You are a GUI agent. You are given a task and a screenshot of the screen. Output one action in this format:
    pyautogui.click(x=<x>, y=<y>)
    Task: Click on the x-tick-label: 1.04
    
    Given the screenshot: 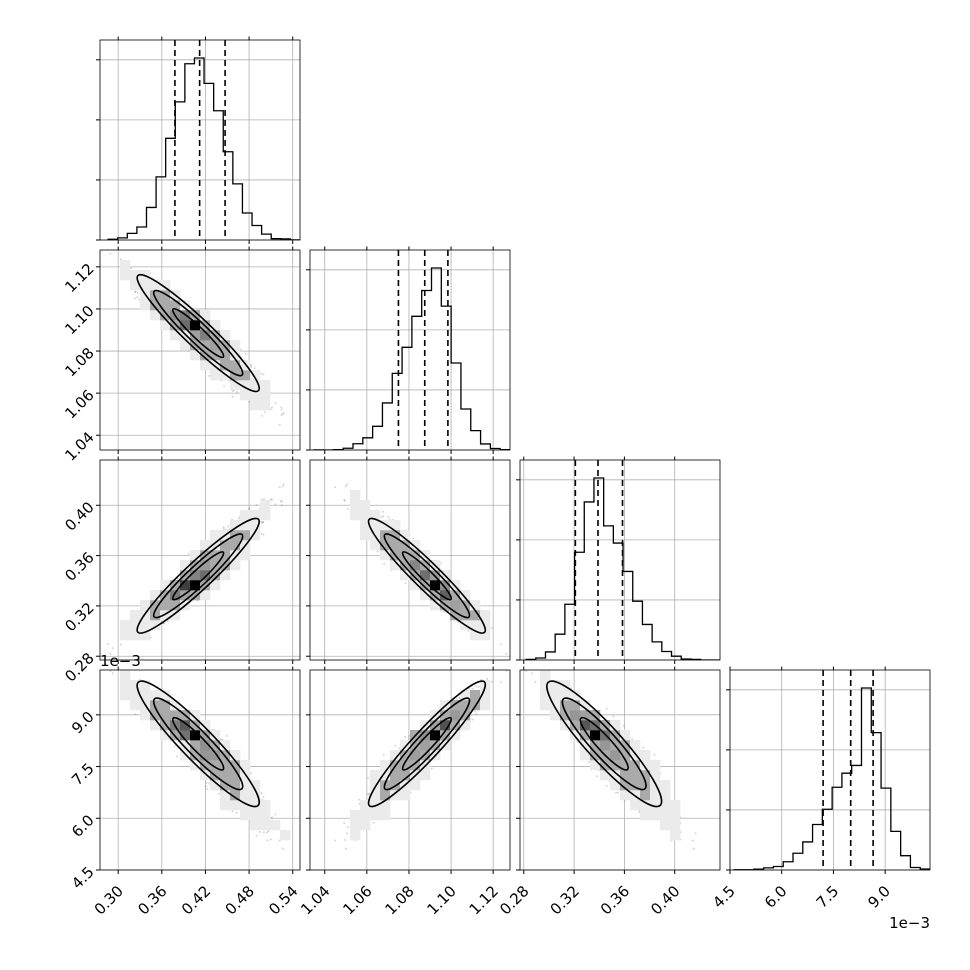 What is the action you would take?
    pyautogui.click(x=315, y=900)
    